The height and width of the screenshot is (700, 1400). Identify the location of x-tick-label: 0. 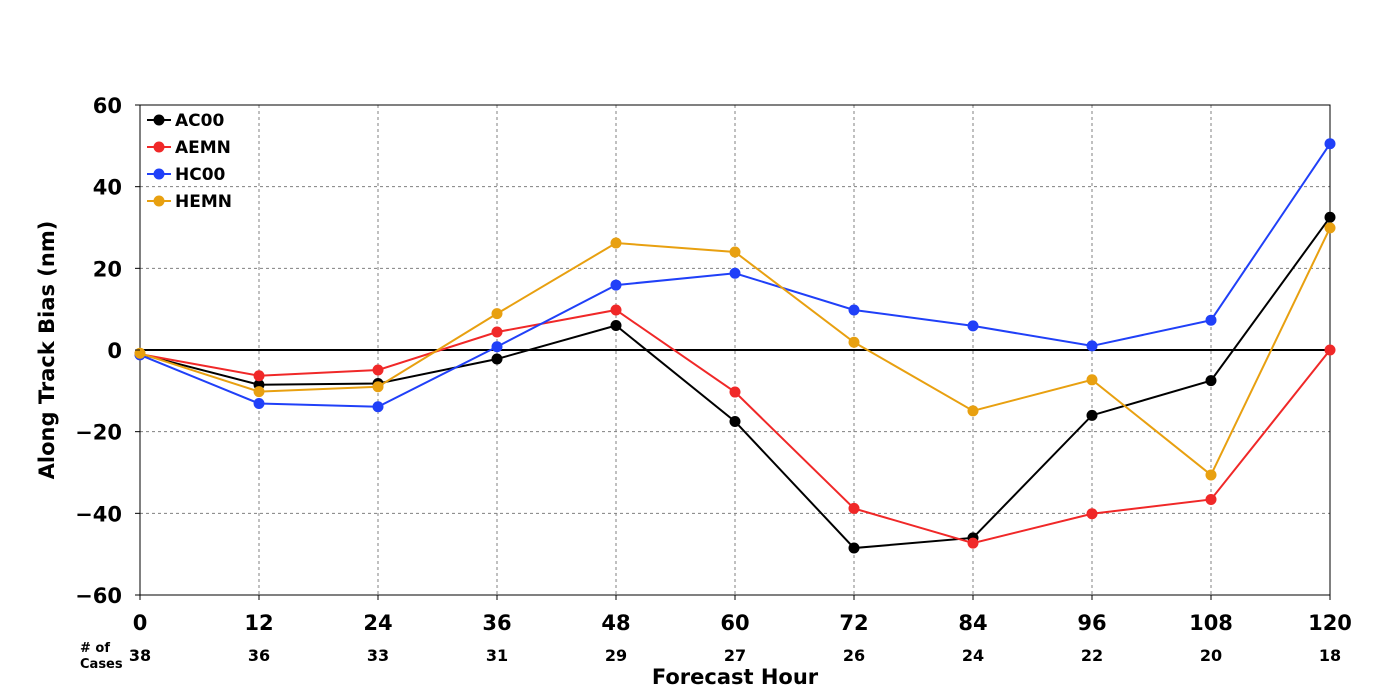
(140, 623).